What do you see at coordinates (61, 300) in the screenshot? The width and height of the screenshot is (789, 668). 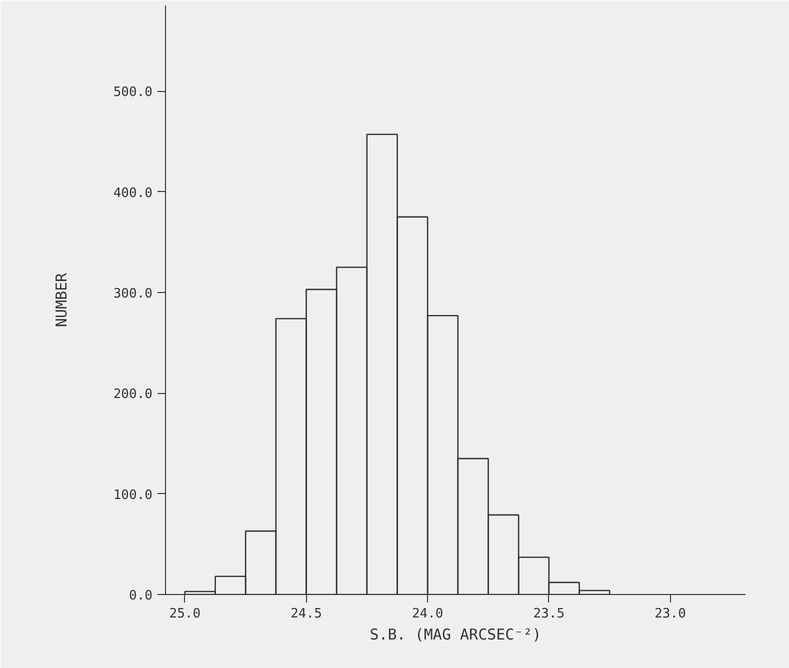 I see `y-axis-title: NUMBER` at bounding box center [61, 300].